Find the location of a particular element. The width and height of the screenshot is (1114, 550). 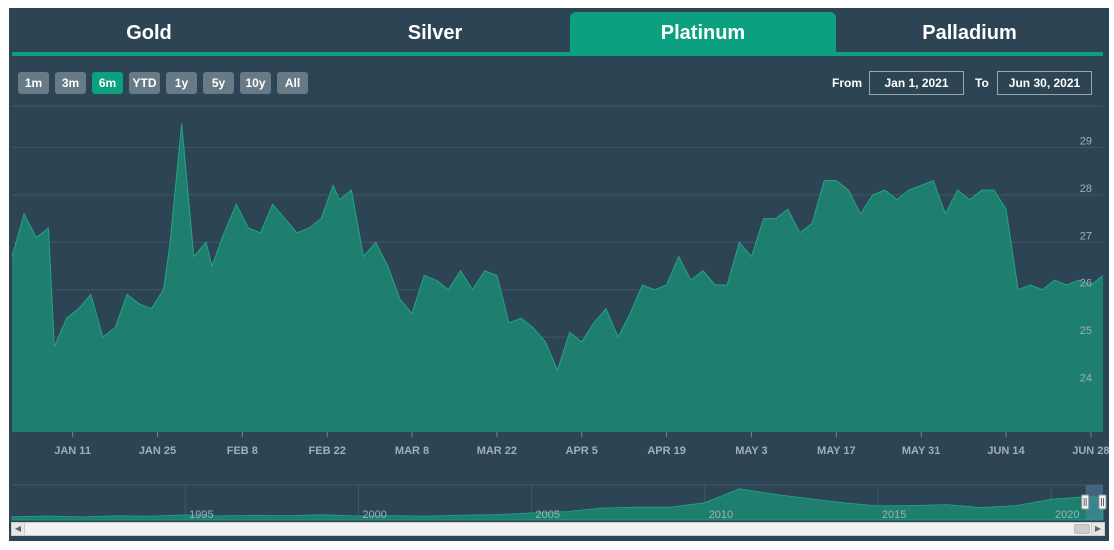

range-button-all: All is located at coordinates (292, 83).